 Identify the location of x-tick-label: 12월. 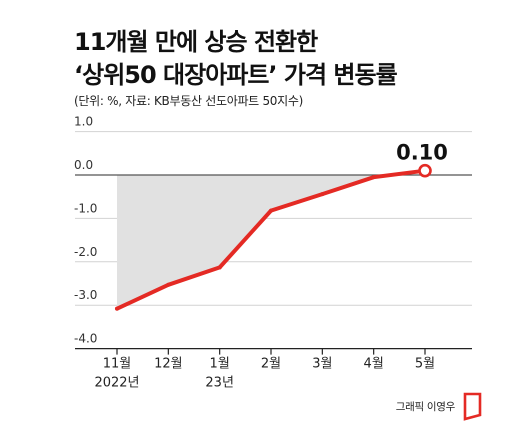
(168, 364).